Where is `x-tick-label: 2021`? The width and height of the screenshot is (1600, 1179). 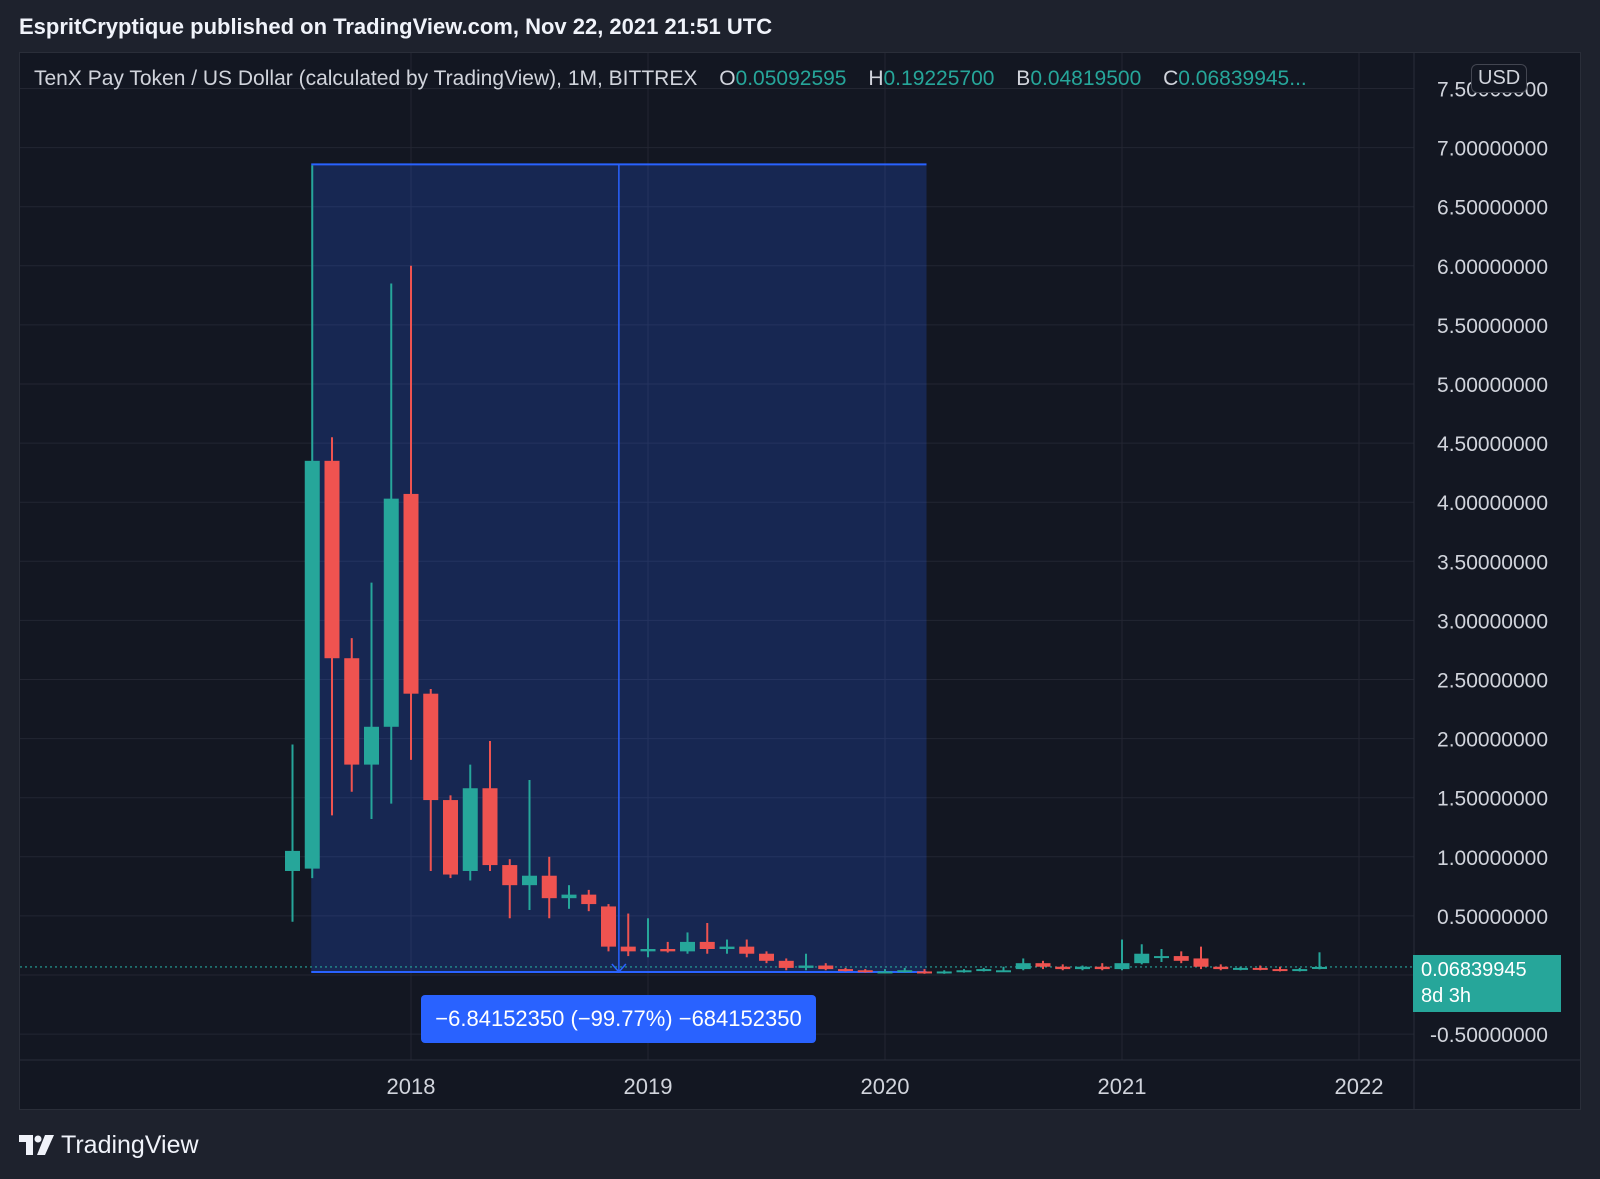 x-tick-label: 2021 is located at coordinates (1122, 1086).